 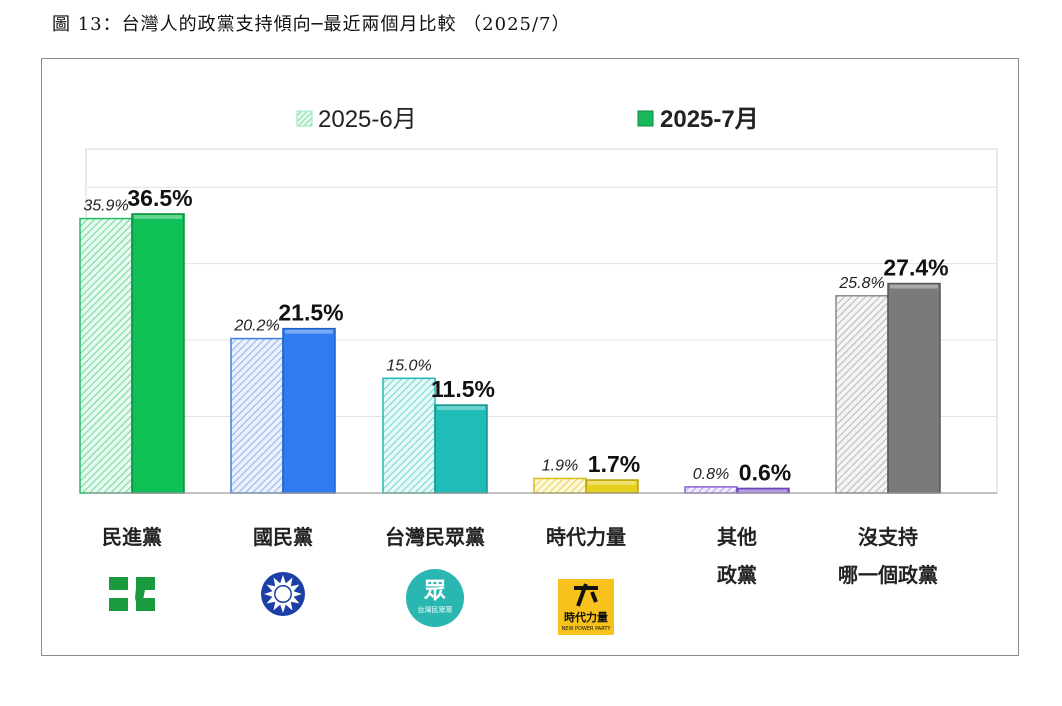 I want to click on value-label-2025-7: 0.6%, so click(x=765, y=472).